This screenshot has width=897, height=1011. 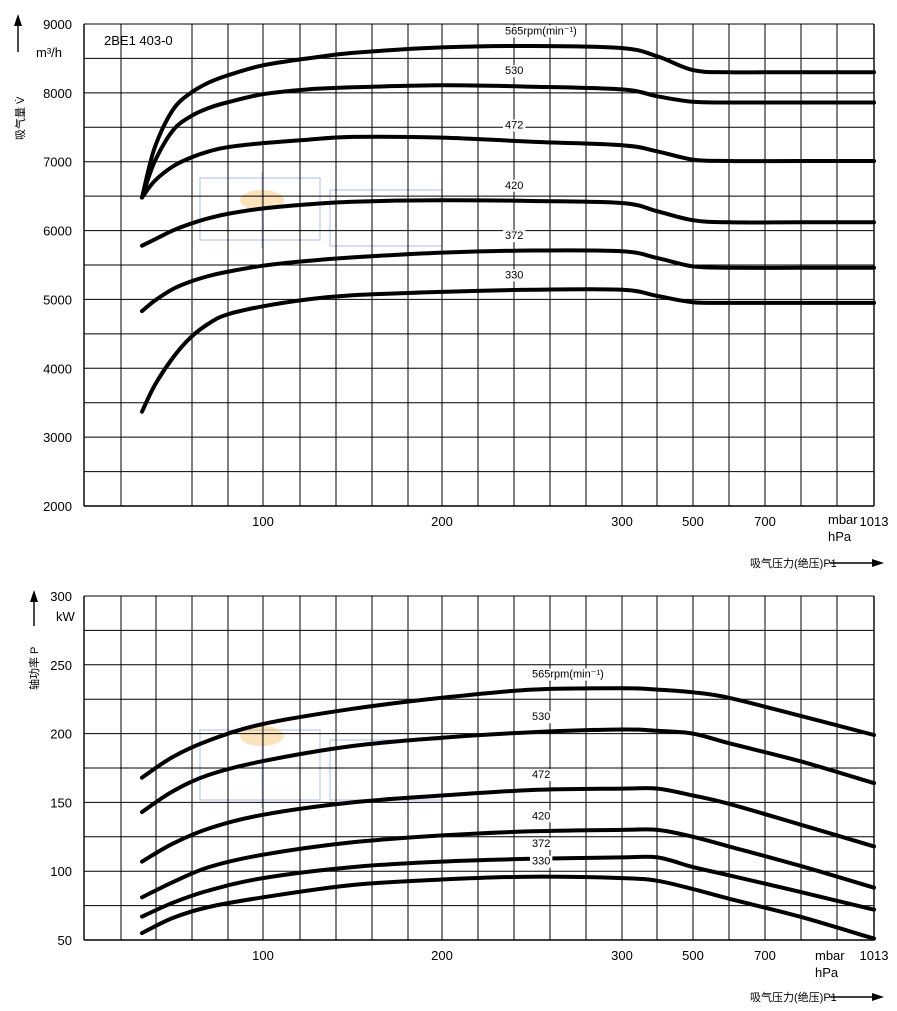 I want to click on upper-x-unit-hpa: hPa, so click(x=840, y=536).